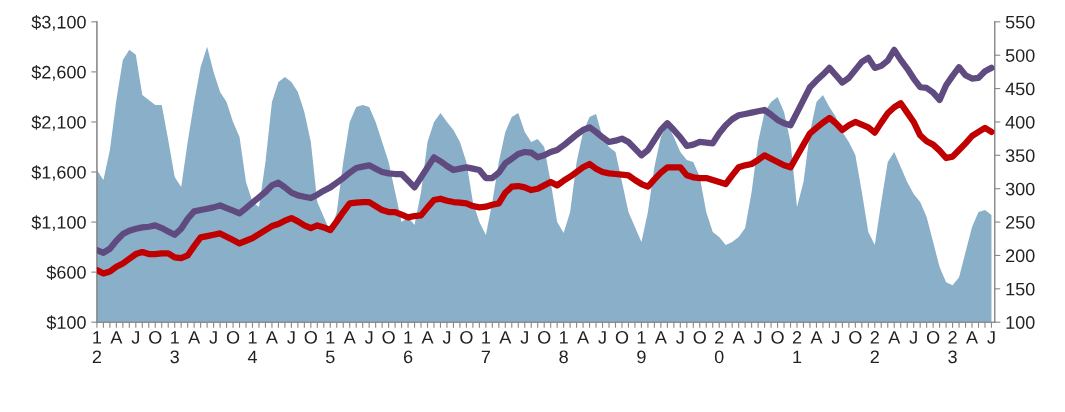  What do you see at coordinates (174, 347) in the screenshot?
I see `x-tick-label: 1 3` at bounding box center [174, 347].